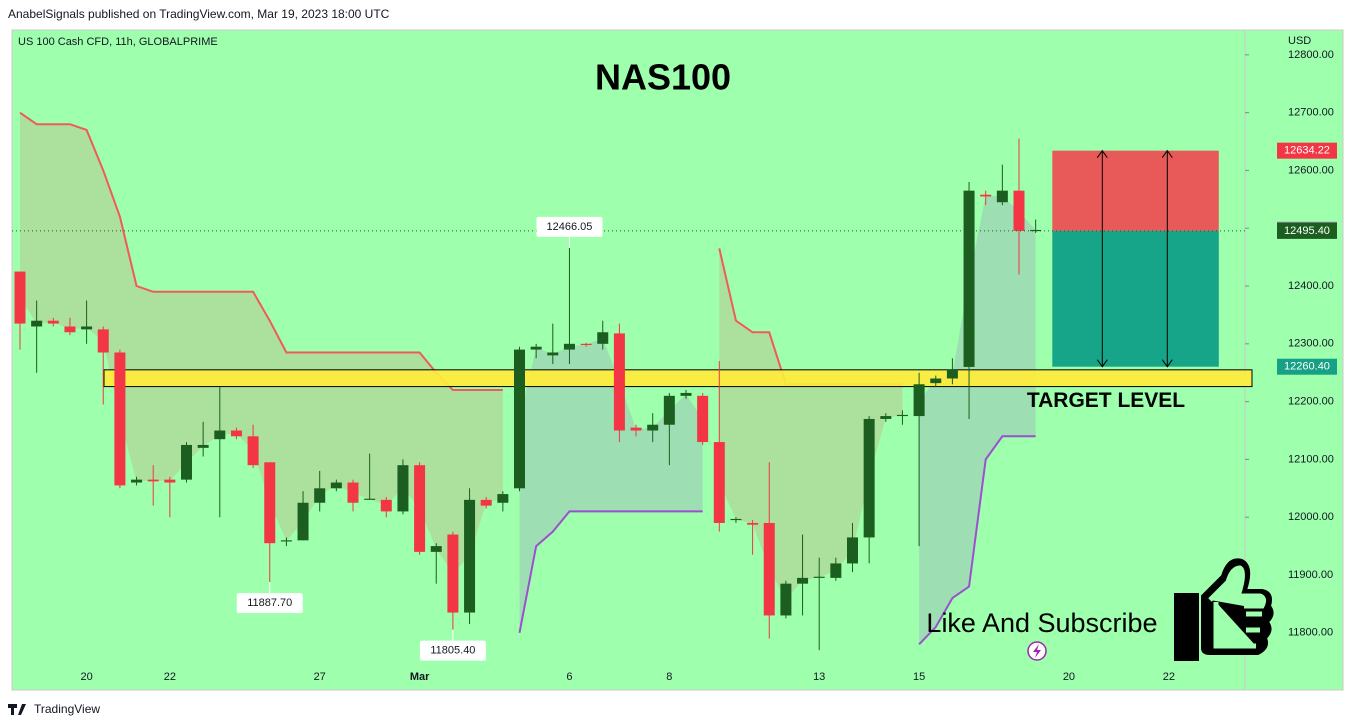  What do you see at coordinates (919, 677) in the screenshot?
I see `x-tick-label: 15` at bounding box center [919, 677].